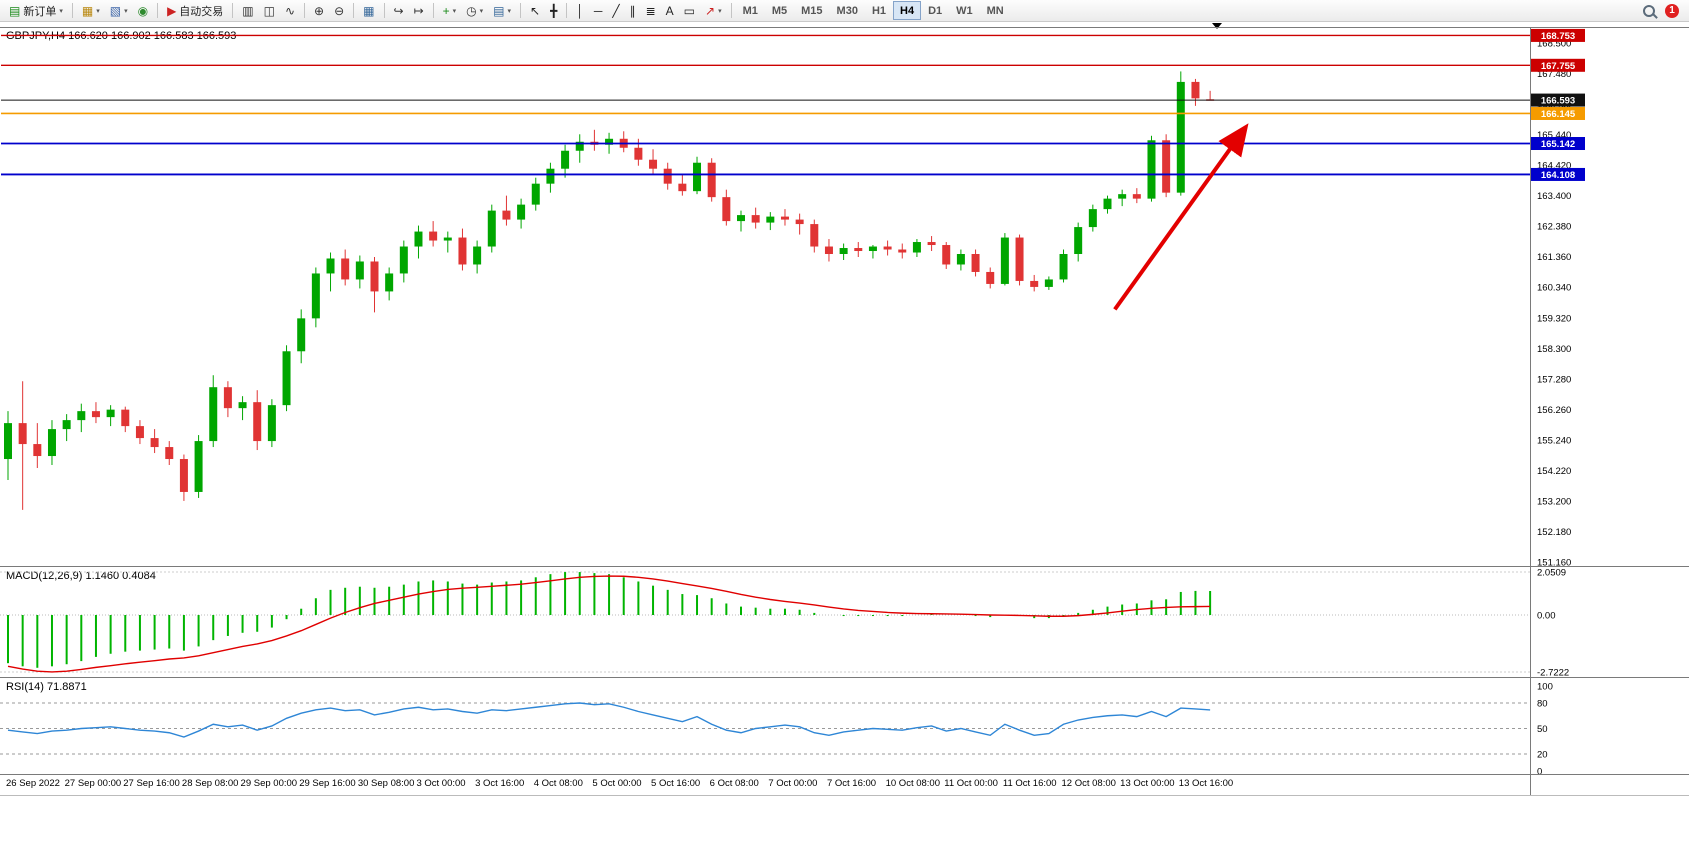  What do you see at coordinates (1542, 755) in the screenshot?
I see `rsi-axis-label: 20` at bounding box center [1542, 755].